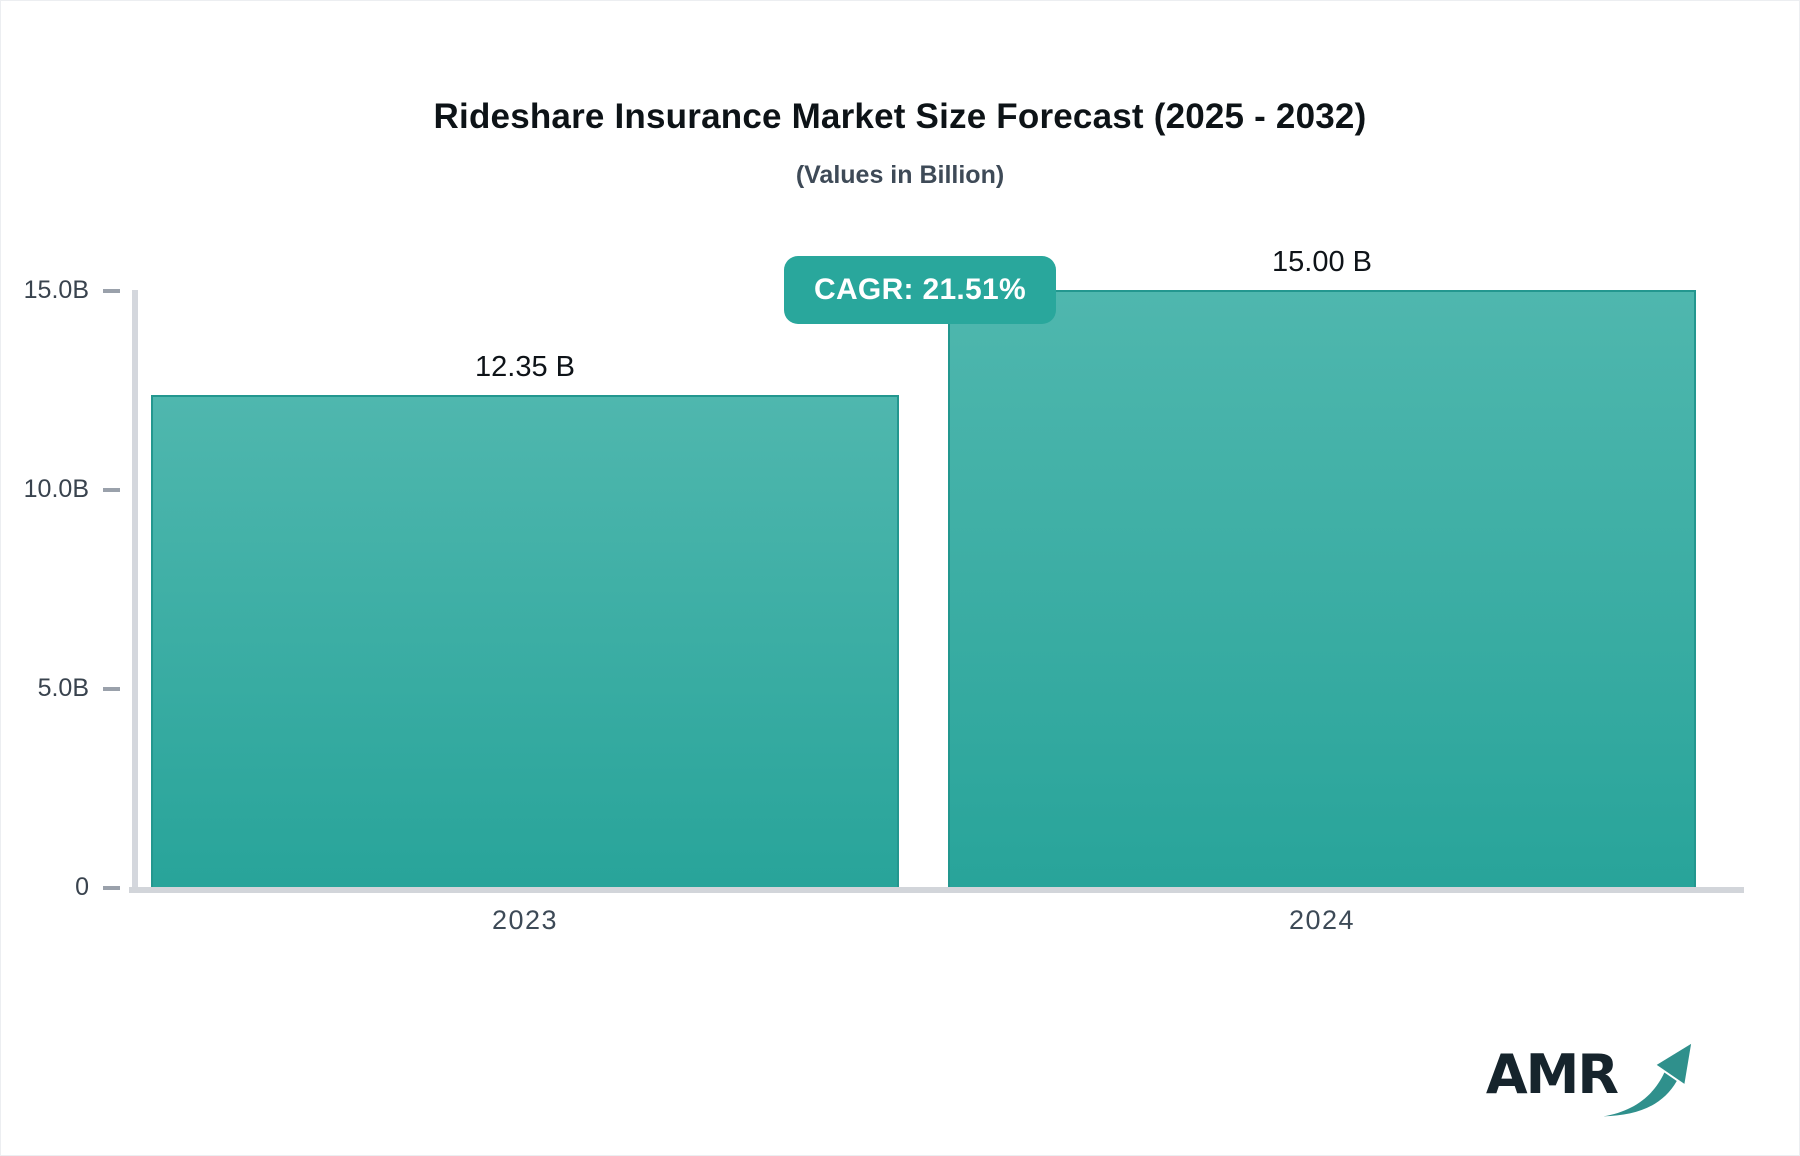 Image resolution: width=1800 pixels, height=1156 pixels. What do you see at coordinates (525, 920) in the screenshot?
I see `x-axis-label: 2023` at bounding box center [525, 920].